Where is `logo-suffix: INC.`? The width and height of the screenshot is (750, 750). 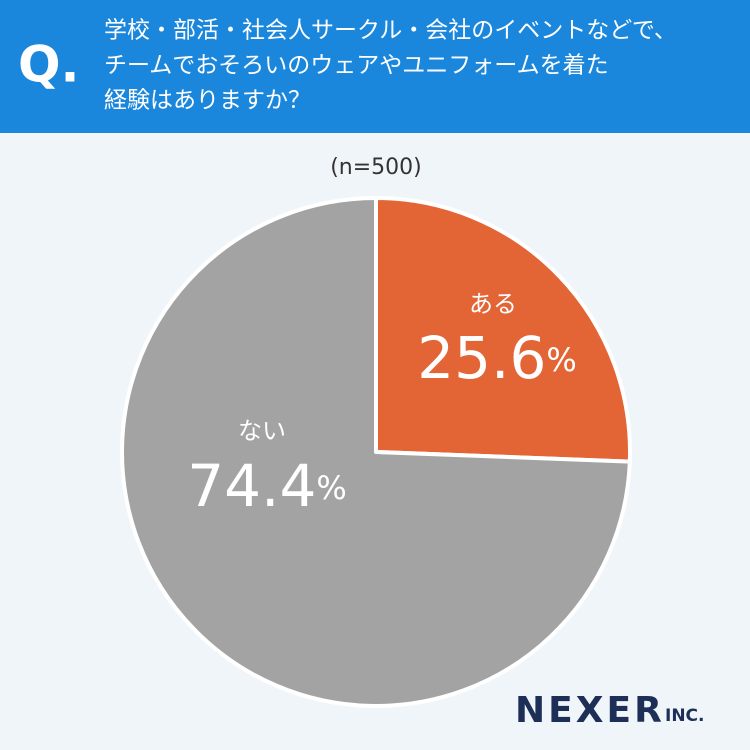
logo-suffix: INC. is located at coordinates (685, 716).